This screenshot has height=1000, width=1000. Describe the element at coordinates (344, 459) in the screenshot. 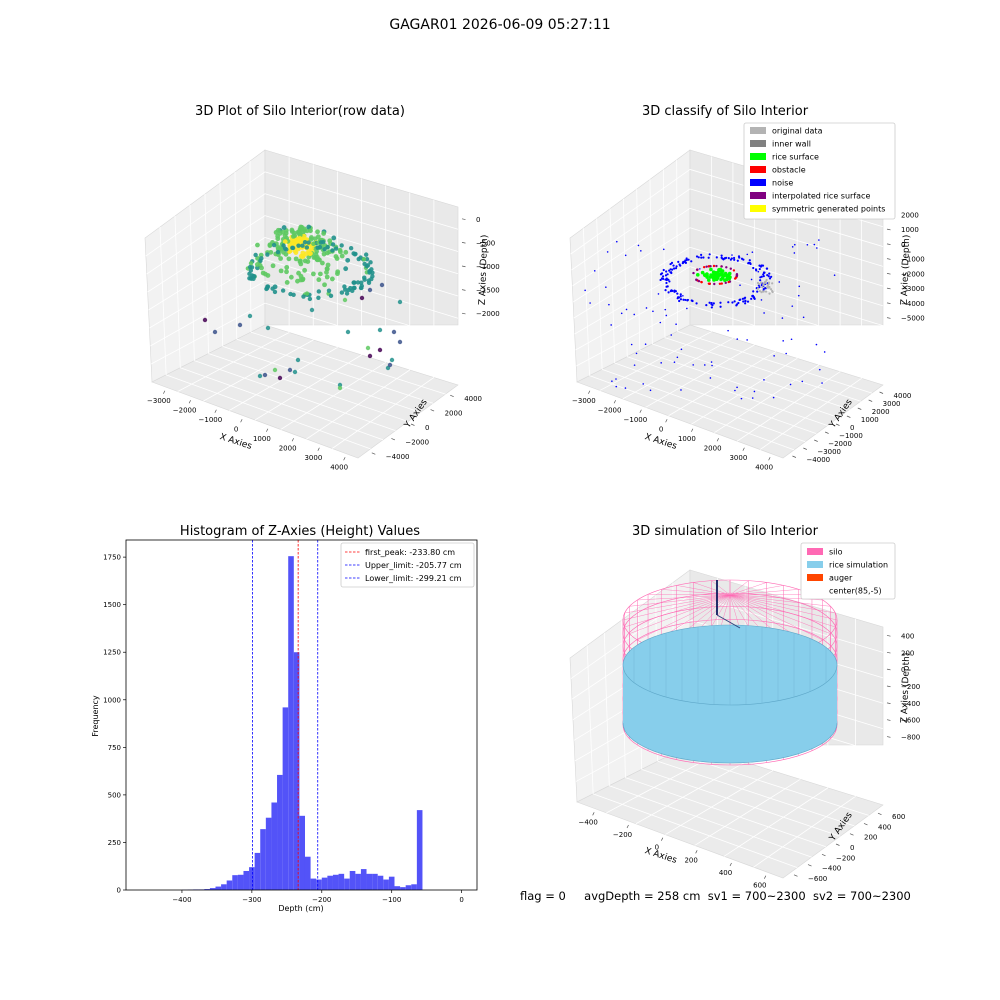

I see `x-axis-tick-mark` at that location.